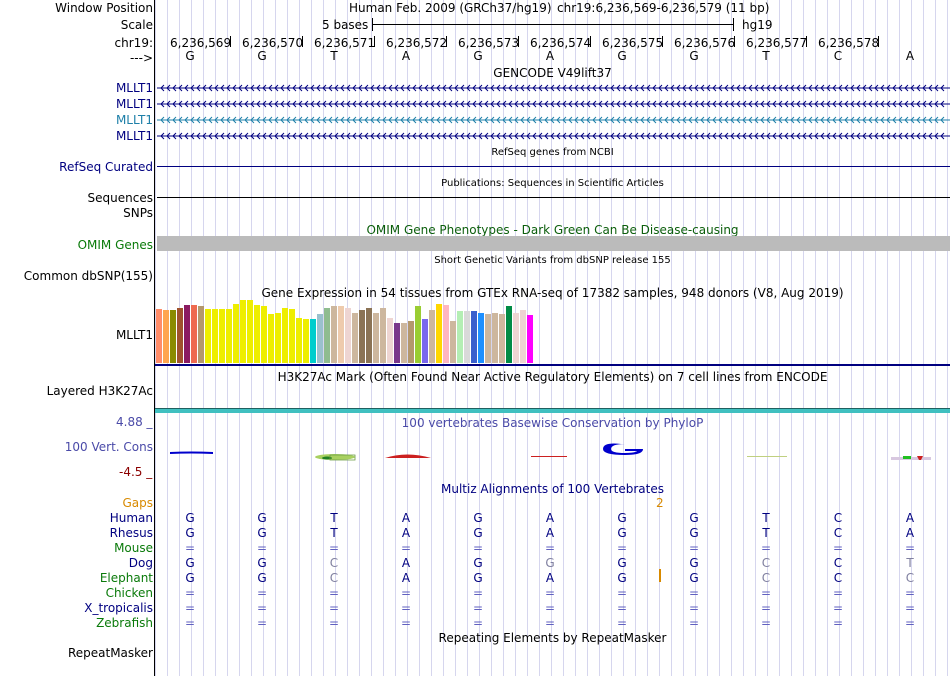 The image size is (950, 676). What do you see at coordinates (553, 243) in the screenshot?
I see `omim-gene-bar` at bounding box center [553, 243].